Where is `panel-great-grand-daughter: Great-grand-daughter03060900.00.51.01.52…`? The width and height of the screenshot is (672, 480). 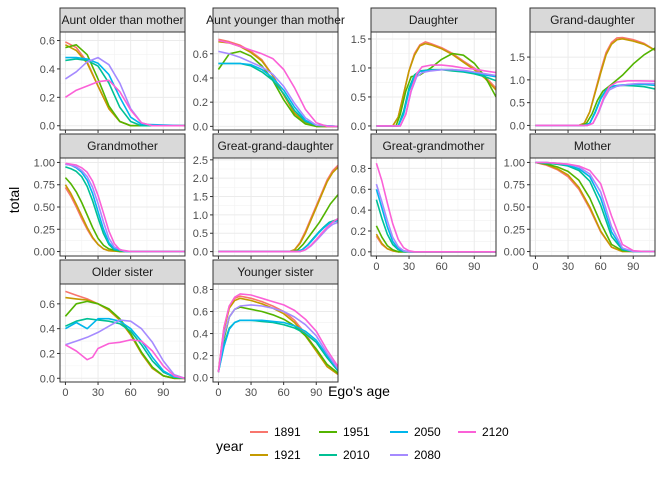 panel-great-grand-daughter: Great-grand-daughter03060900.00.51.01.52… is located at coordinates (266, 203).